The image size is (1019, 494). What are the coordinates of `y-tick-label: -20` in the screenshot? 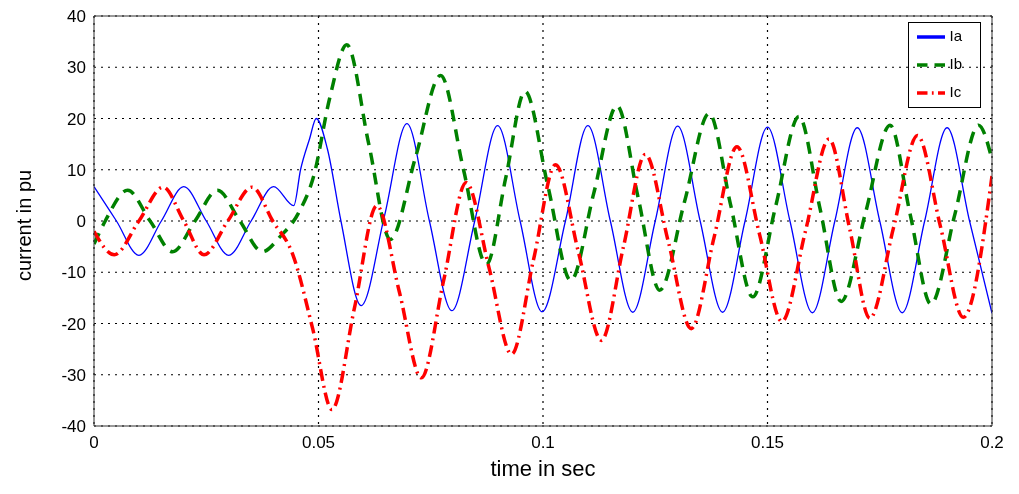 It's located at (73, 324).